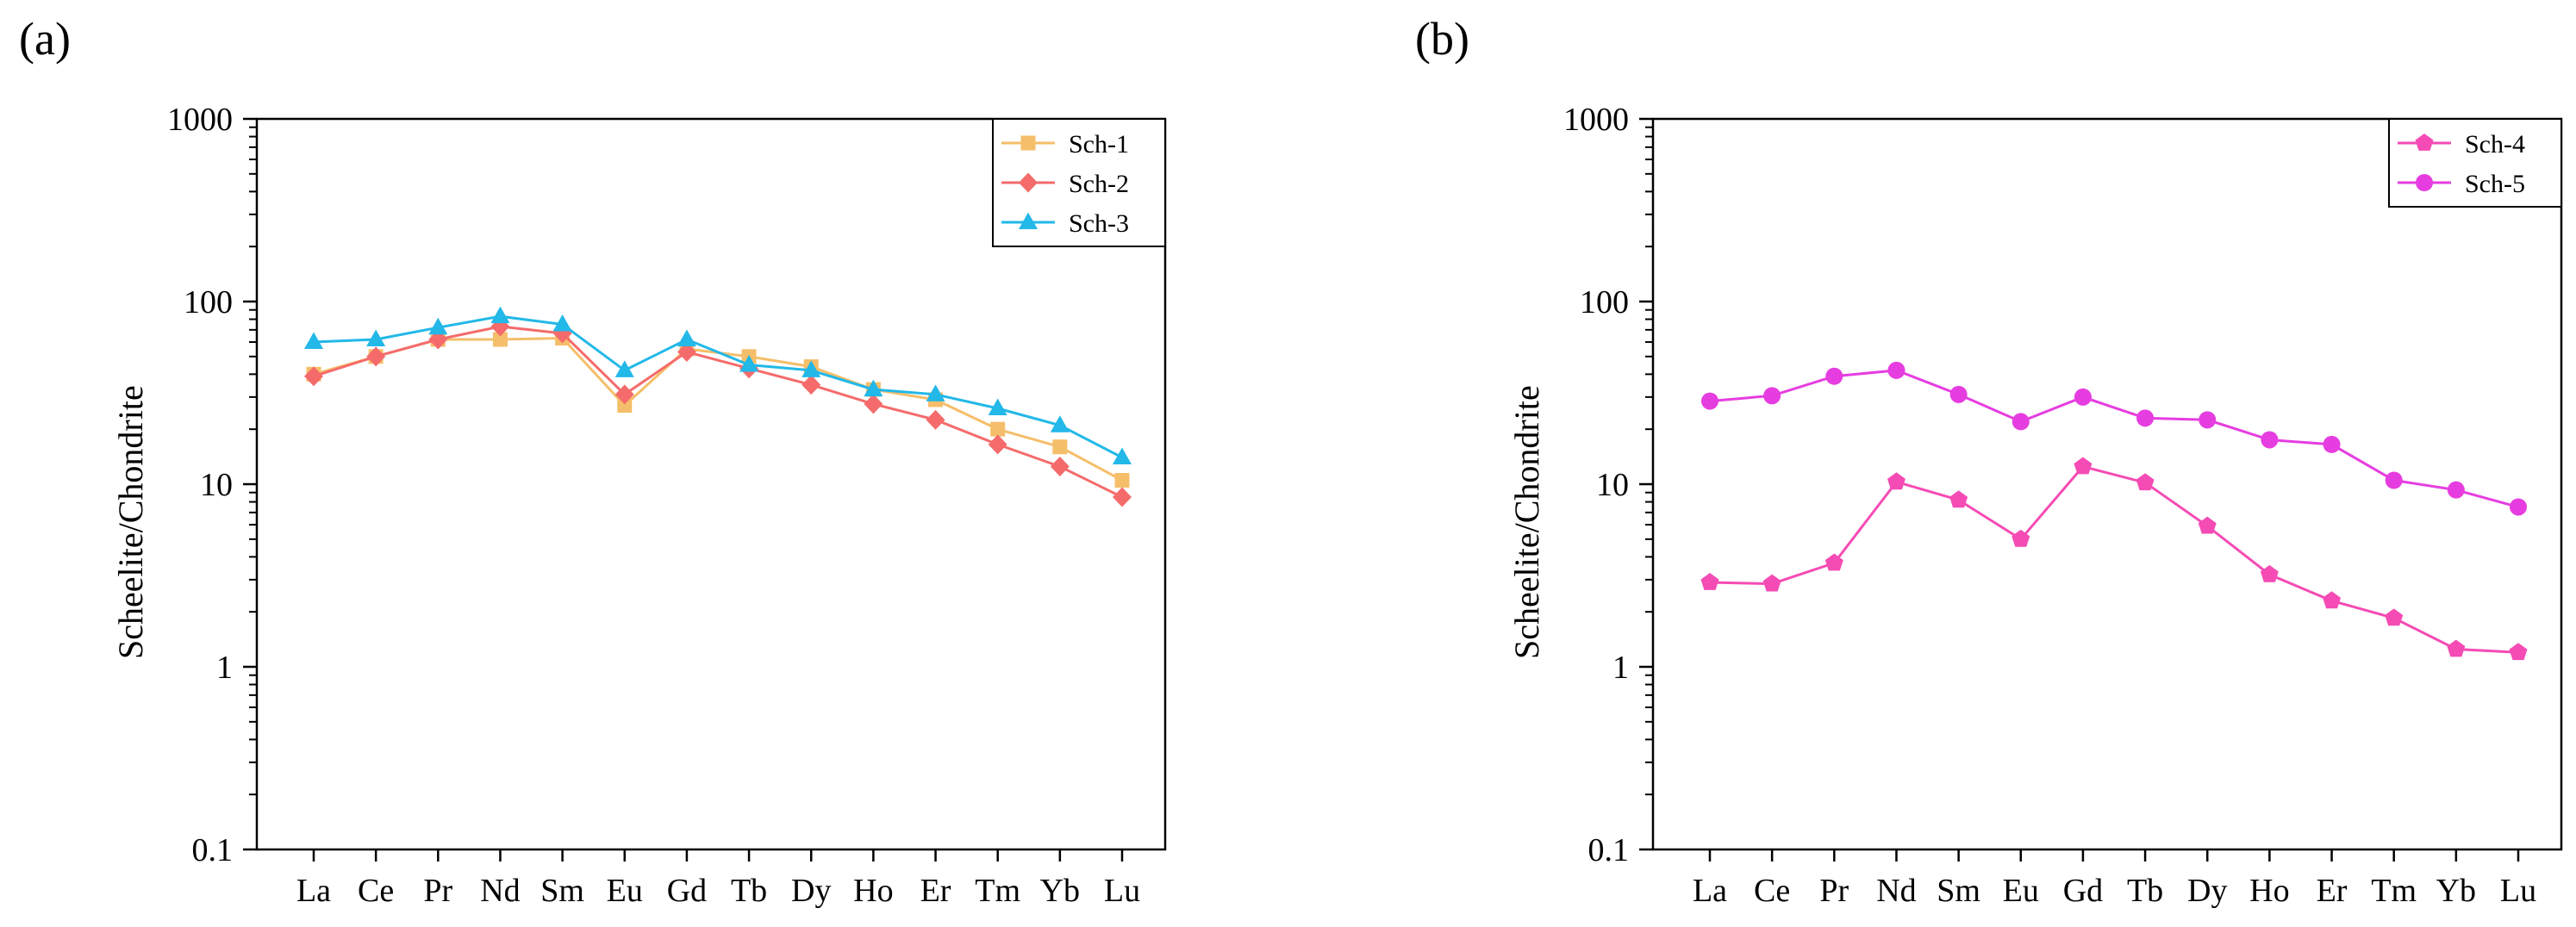 This screenshot has height=927, width=2576. I want to click on legend-label: Sch-5, so click(2495, 184).